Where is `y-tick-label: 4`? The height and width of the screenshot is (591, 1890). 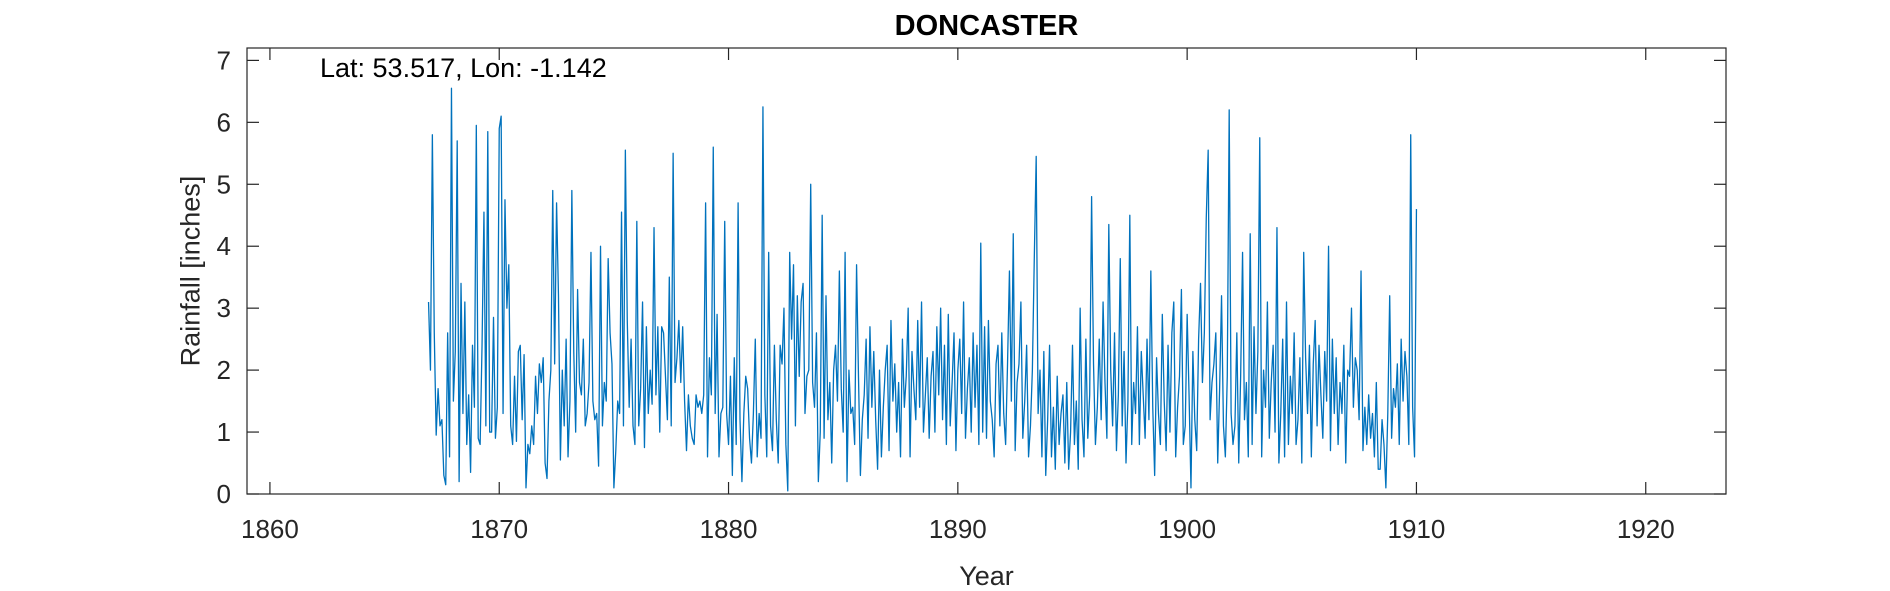 y-tick-label: 4 is located at coordinates (224, 246).